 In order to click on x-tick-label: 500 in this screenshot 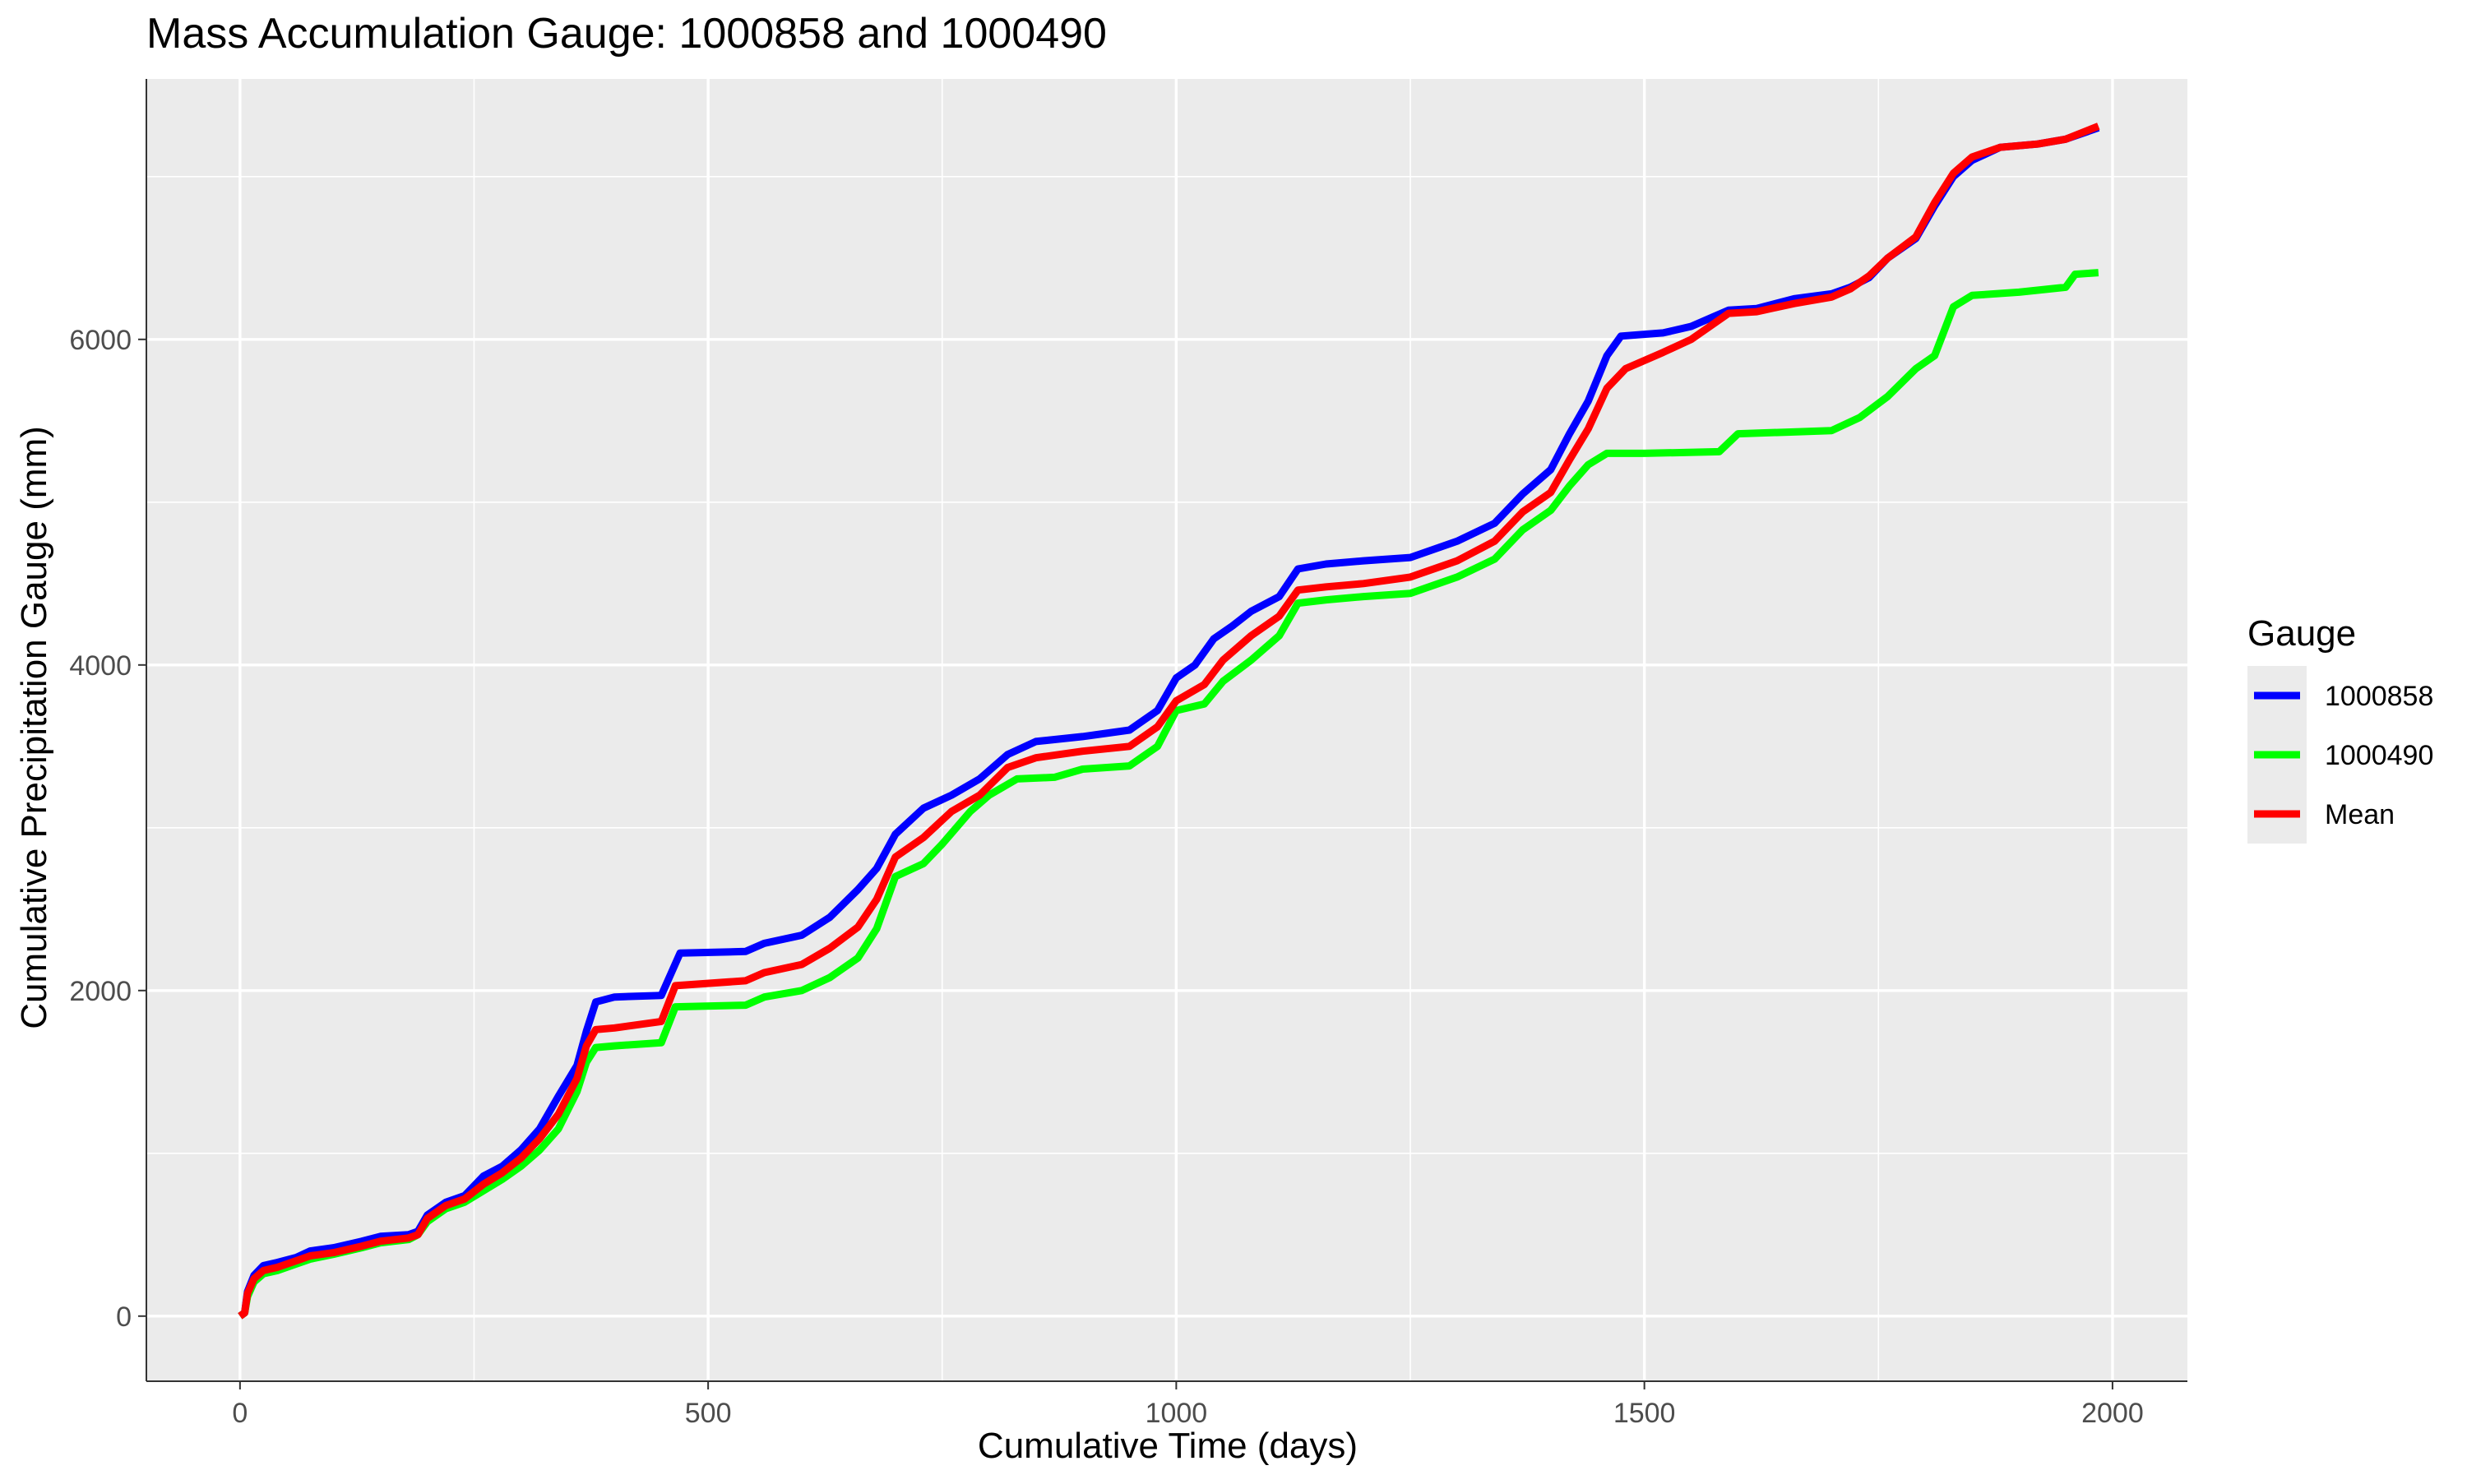, I will do `click(708, 1414)`.